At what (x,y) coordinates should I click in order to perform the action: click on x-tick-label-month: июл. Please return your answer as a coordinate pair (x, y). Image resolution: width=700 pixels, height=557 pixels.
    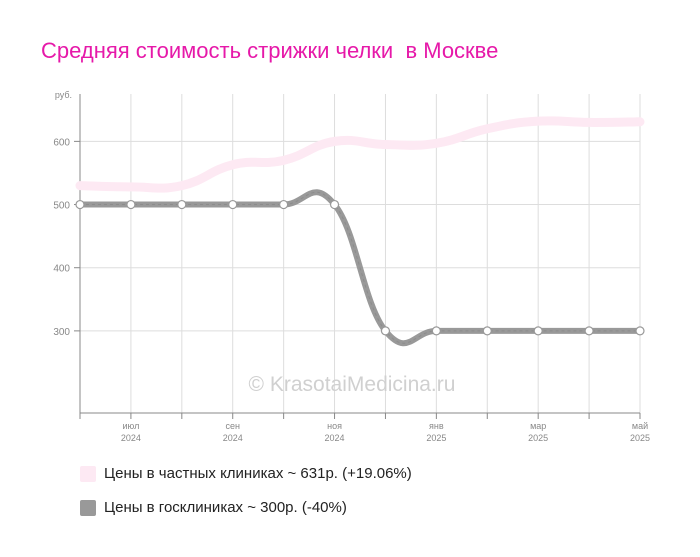
    Looking at the image, I should click on (130, 426).